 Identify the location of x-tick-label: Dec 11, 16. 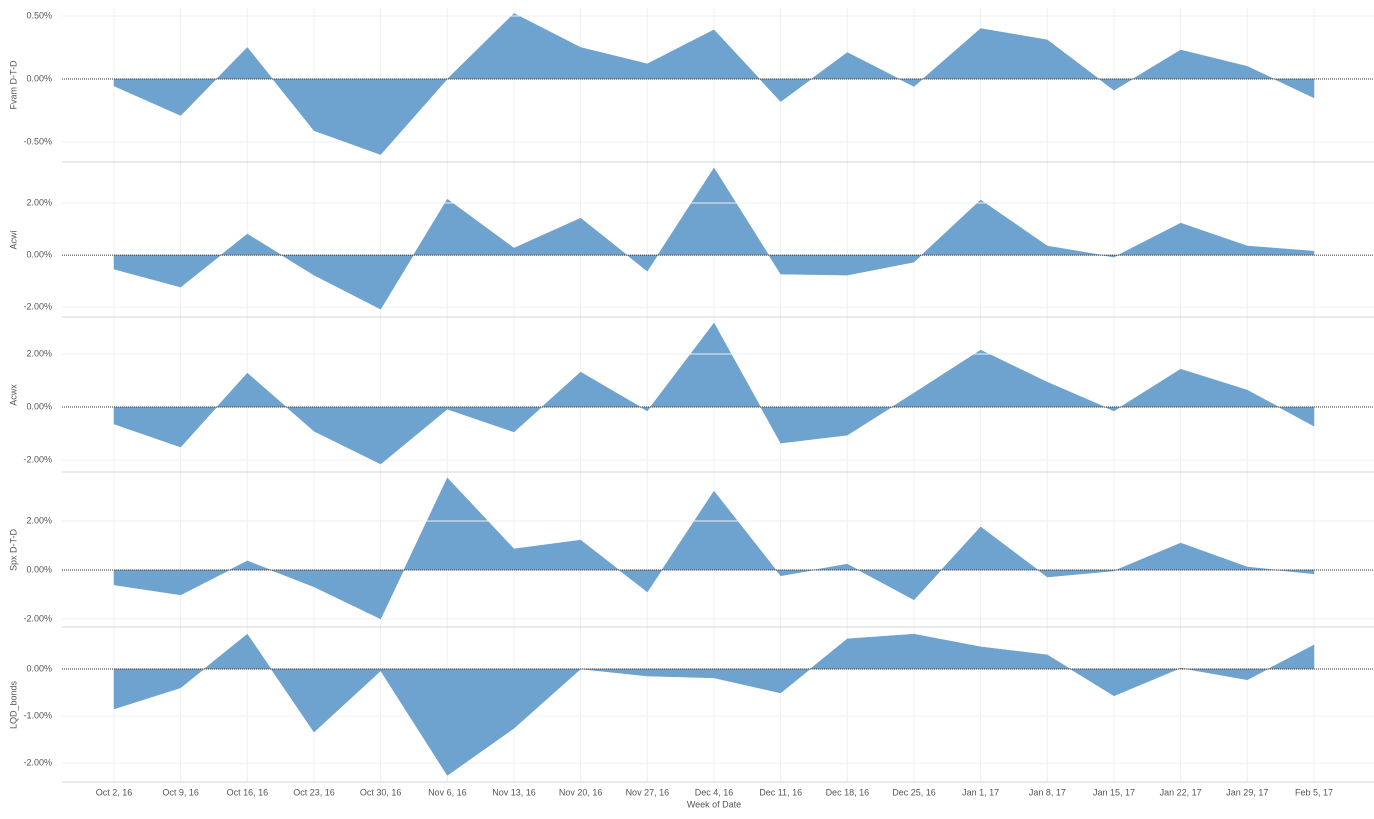
(780, 792).